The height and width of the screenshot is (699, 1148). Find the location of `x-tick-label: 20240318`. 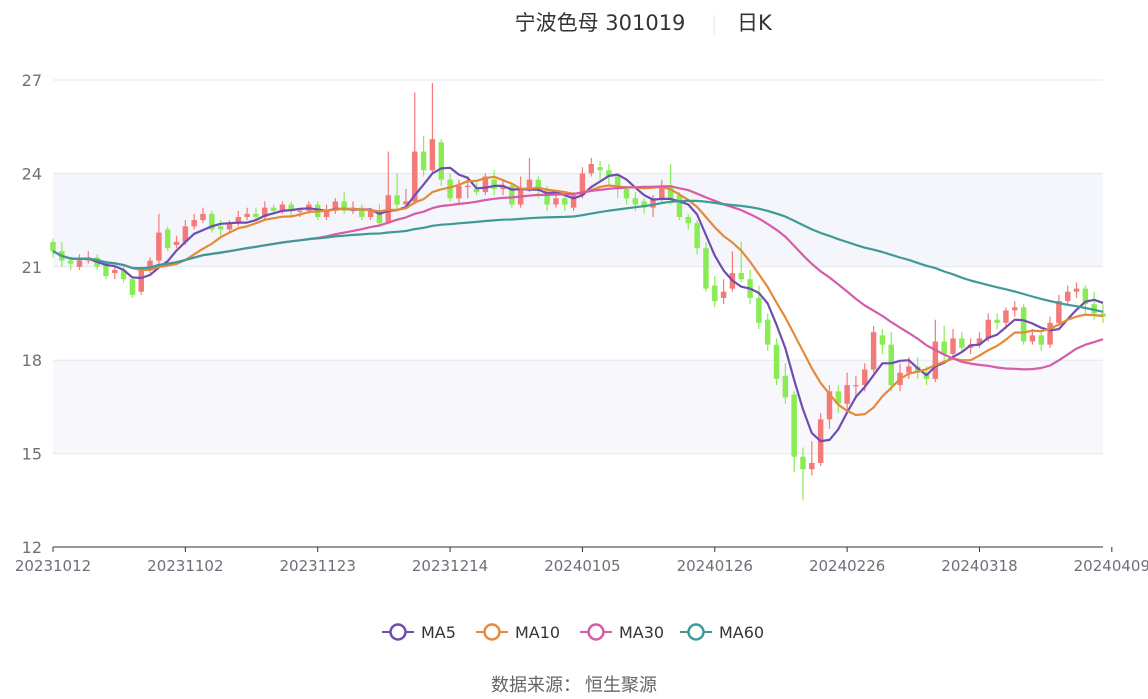

x-tick-label: 20240318 is located at coordinates (979, 566).